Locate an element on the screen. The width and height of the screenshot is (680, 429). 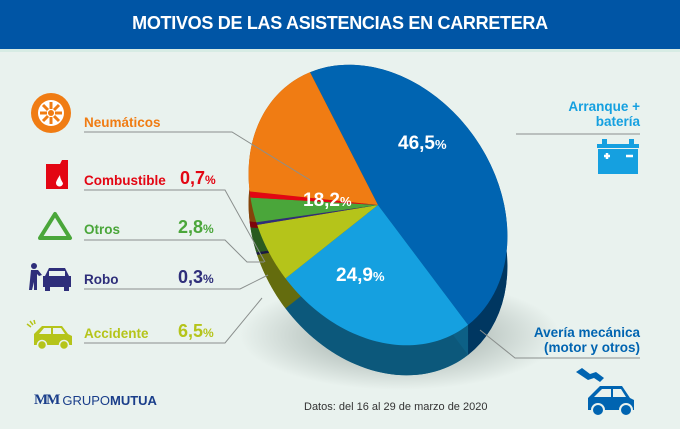
leader-averia is located at coordinates (559, 344).